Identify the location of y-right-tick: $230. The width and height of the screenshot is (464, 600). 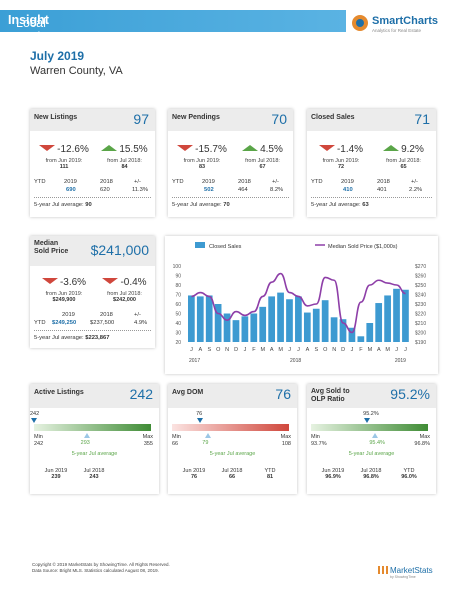
(420, 305).